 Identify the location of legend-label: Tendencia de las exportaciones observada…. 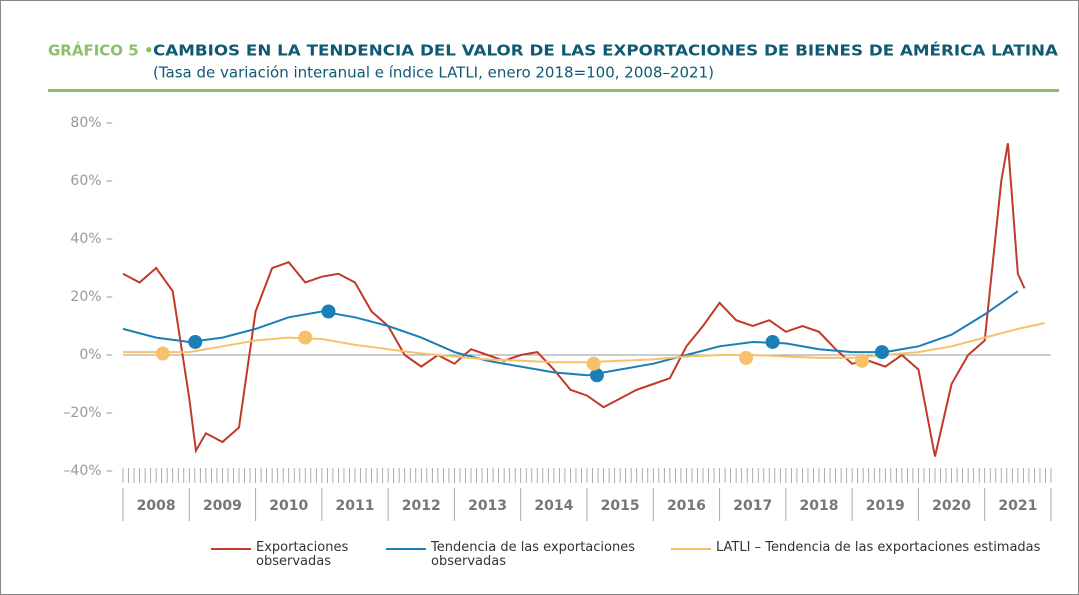
(533, 554).